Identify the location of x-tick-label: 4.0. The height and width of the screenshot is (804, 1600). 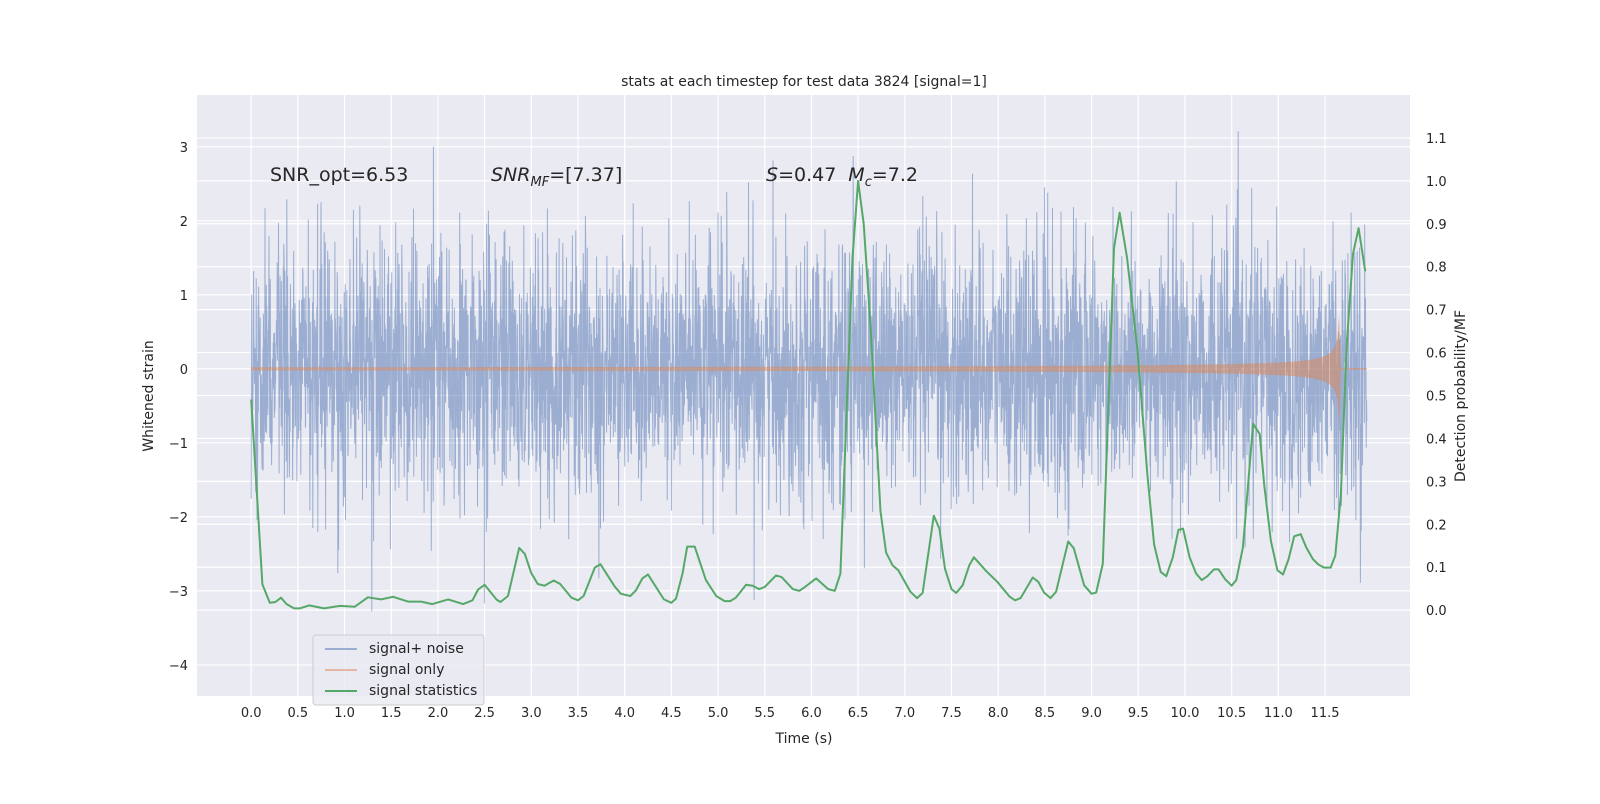
(624, 713).